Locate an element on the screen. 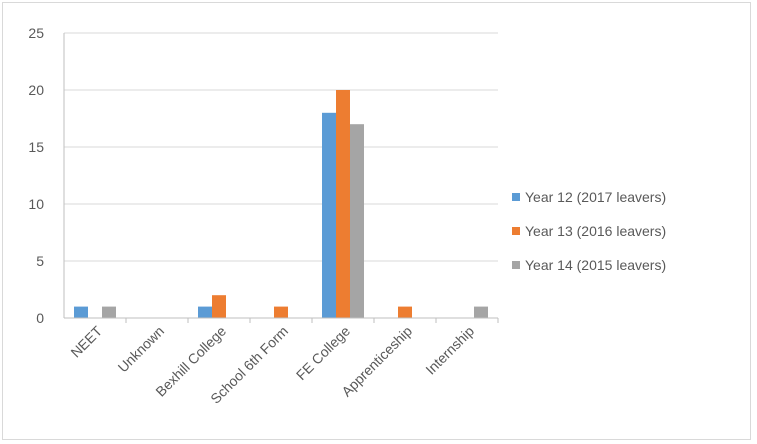  x-tick-label: FE College is located at coordinates (323, 353).